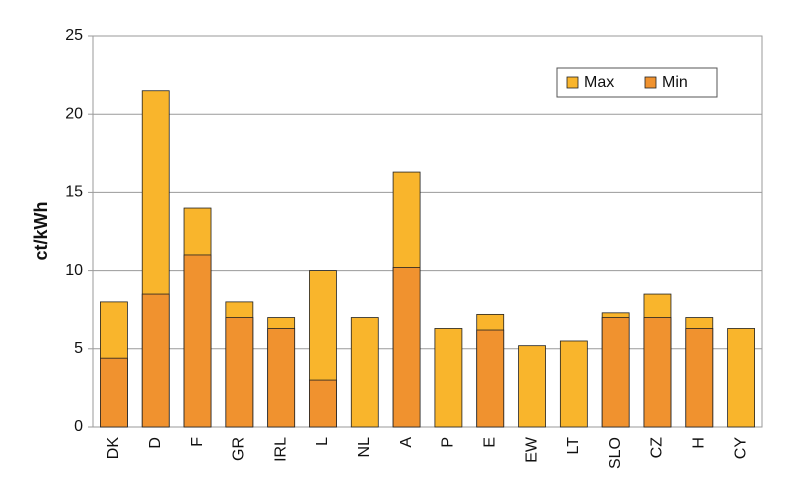 The width and height of the screenshot is (800, 493). What do you see at coordinates (599, 82) in the screenshot?
I see `legend-label: Max` at bounding box center [599, 82].